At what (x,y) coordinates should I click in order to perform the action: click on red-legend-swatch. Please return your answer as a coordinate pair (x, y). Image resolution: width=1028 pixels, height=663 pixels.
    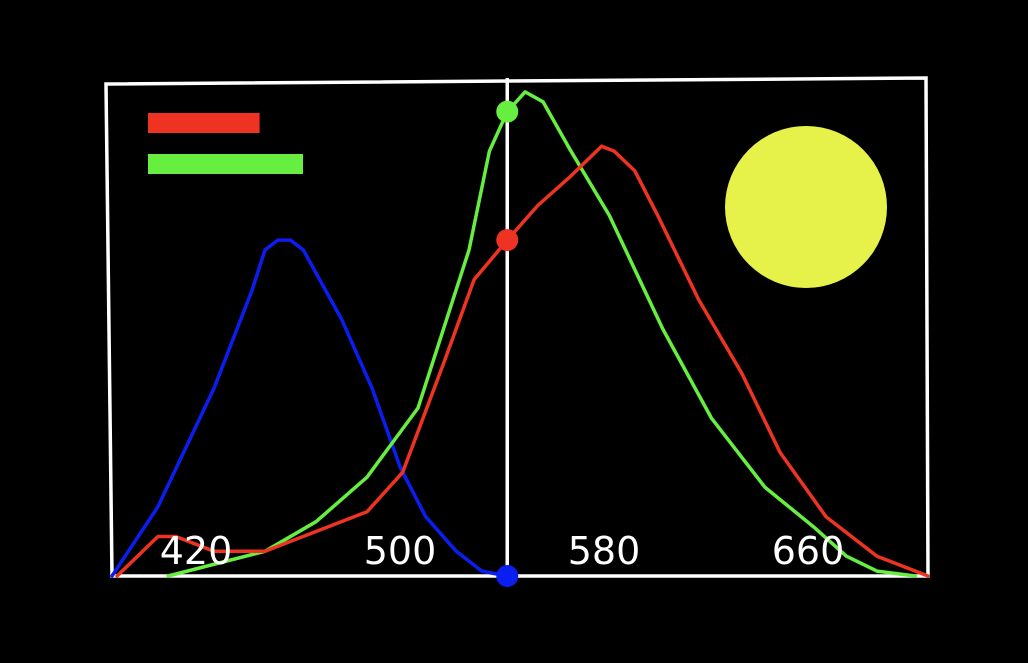
    Looking at the image, I should click on (204, 123).